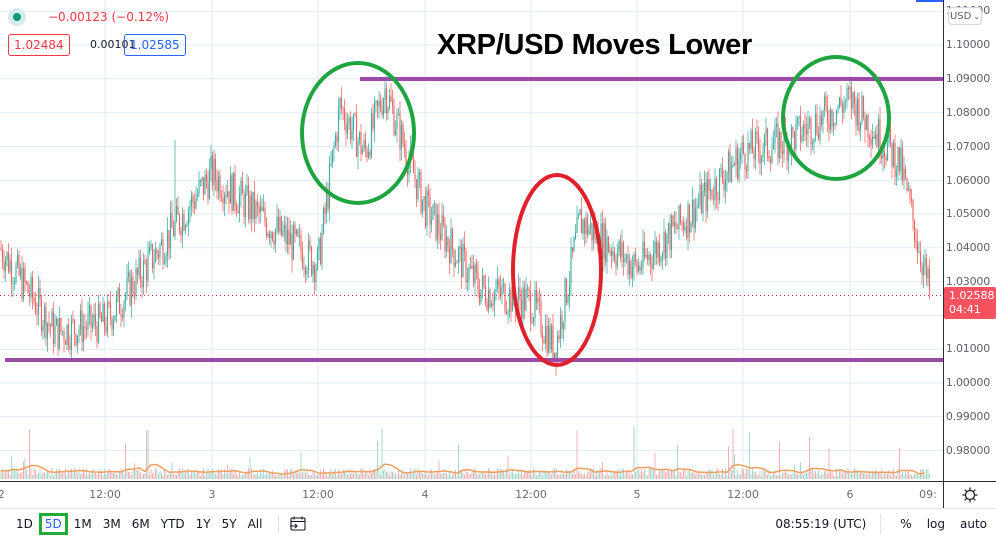 The height and width of the screenshot is (539, 996). I want to click on bar-countdown: 04:41, so click(965, 309).